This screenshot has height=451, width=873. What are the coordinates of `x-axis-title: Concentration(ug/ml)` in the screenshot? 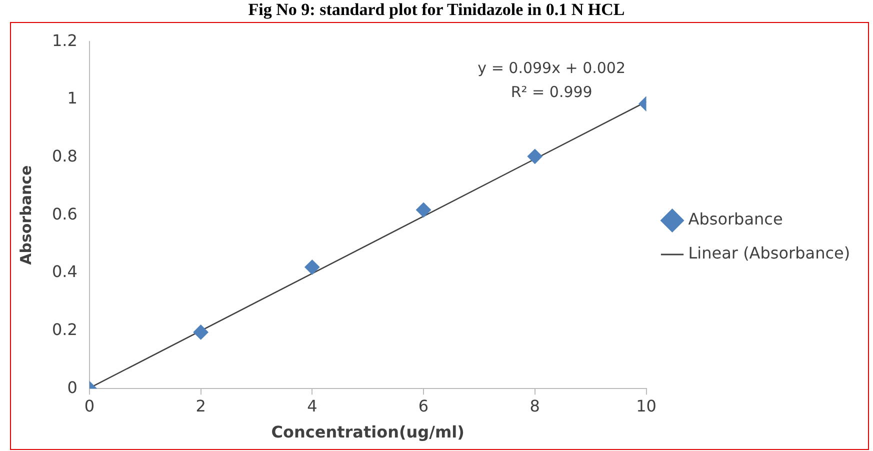 It's located at (367, 432).